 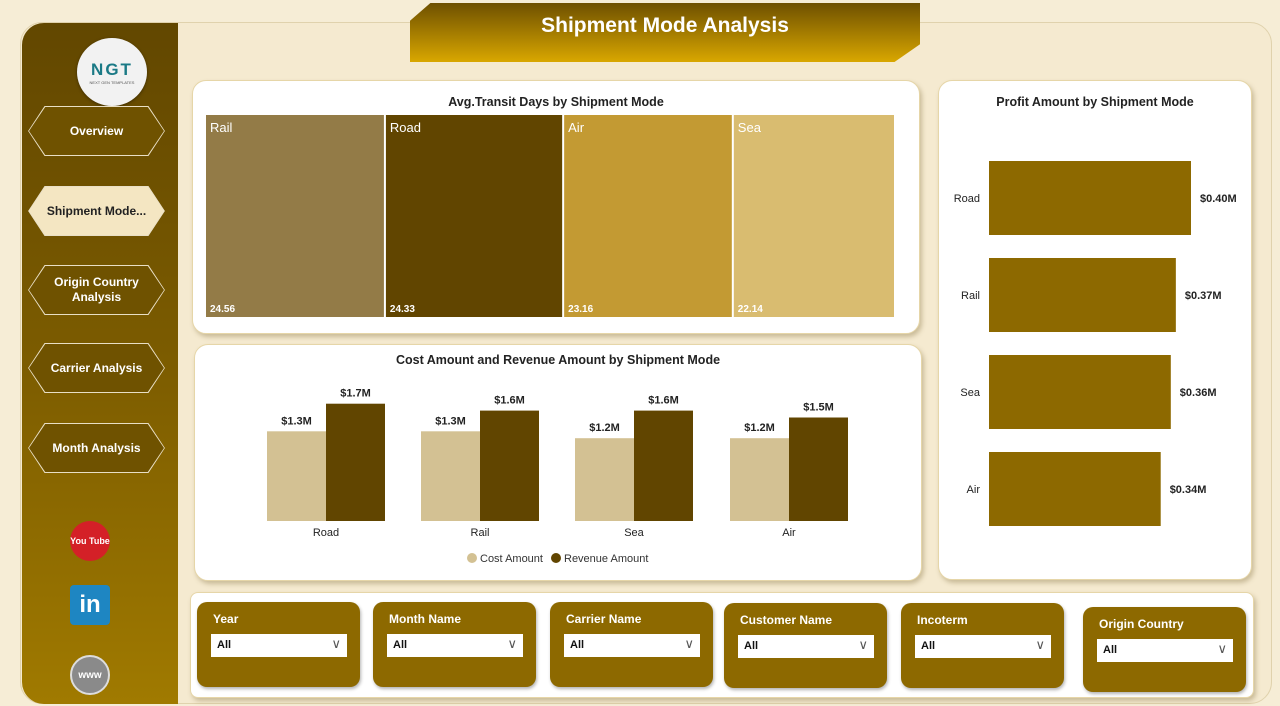 What do you see at coordinates (226, 619) in the screenshot?
I see `filter-label: Year` at bounding box center [226, 619].